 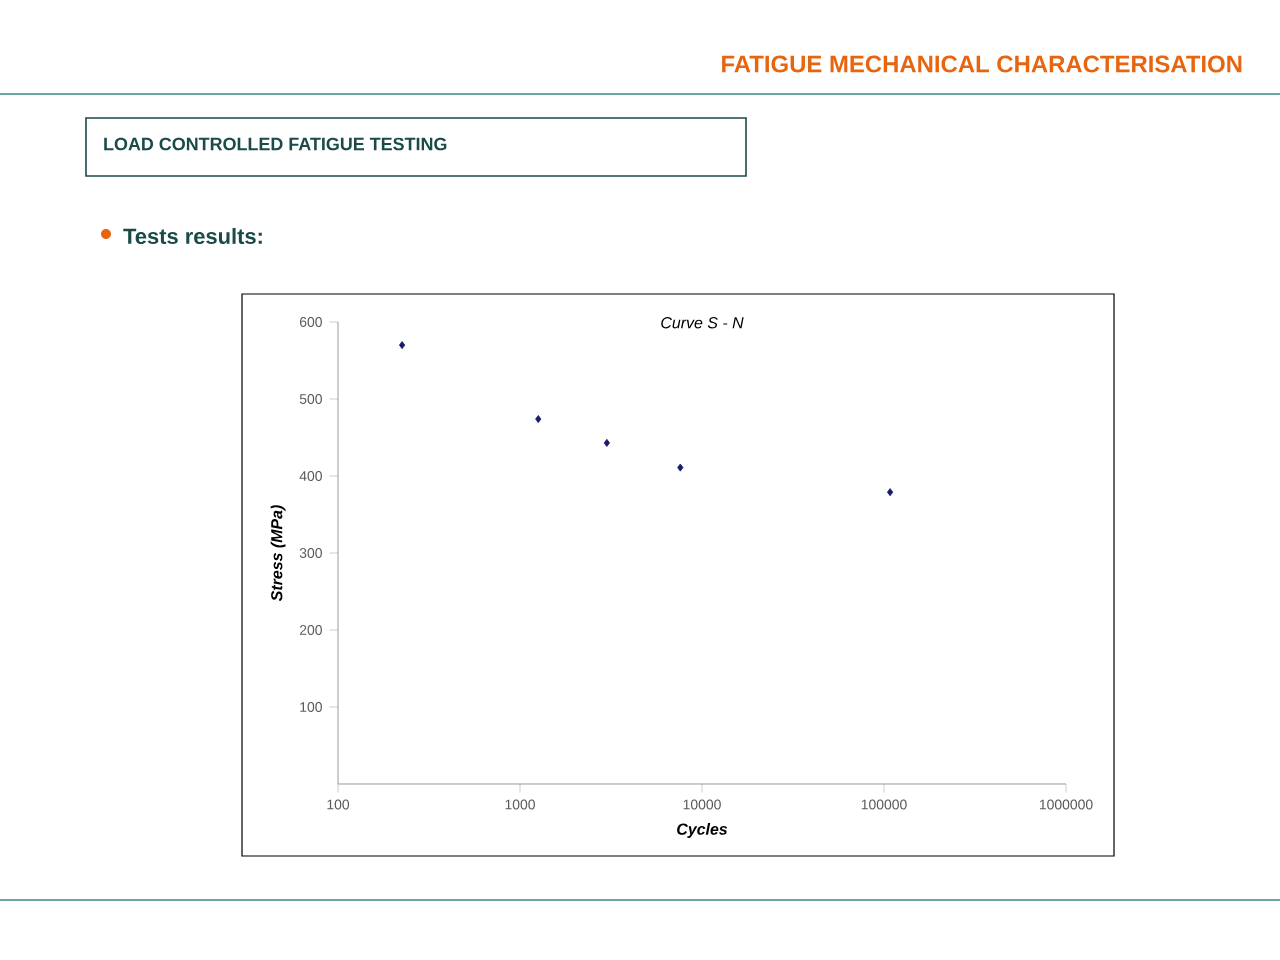 What do you see at coordinates (275, 144) in the screenshot?
I see `chart-subtitle: LOAD CONTROLLED FATIGUE TESTING` at bounding box center [275, 144].